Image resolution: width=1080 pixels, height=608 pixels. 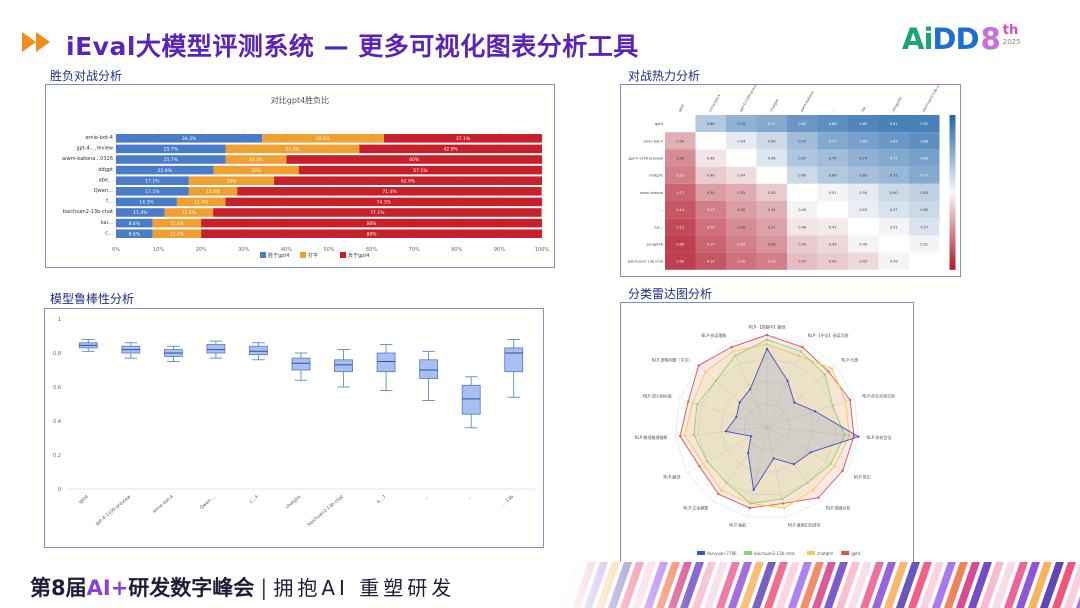 What do you see at coordinates (741, 262) in the screenshot?
I see `heatmap-cell-value: 0.20` at bounding box center [741, 262].